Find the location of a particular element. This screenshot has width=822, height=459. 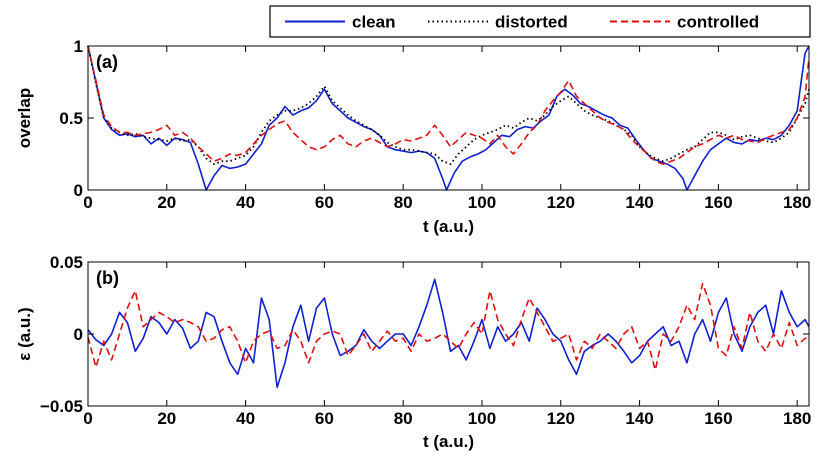

legend: clean distorted controlled is located at coordinates (540, 21).